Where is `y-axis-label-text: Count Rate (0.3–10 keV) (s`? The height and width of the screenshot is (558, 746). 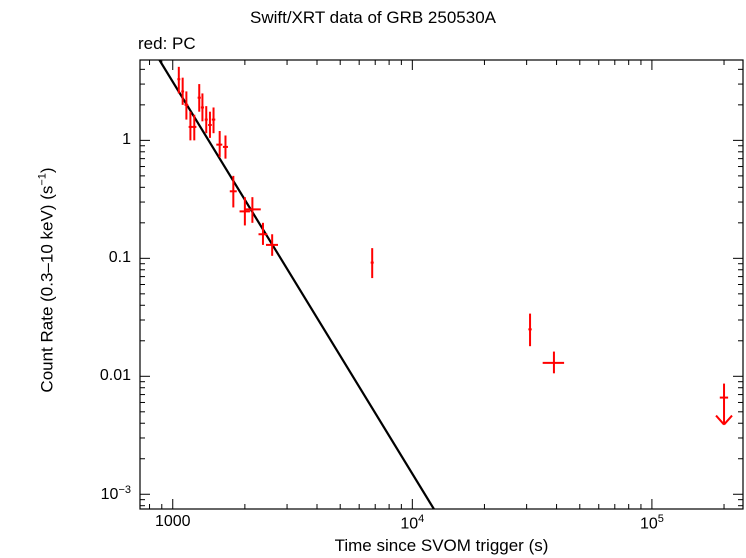 y-axis-label-text: Count Rate (0.3–10 keV) (s is located at coordinates (47, 289).